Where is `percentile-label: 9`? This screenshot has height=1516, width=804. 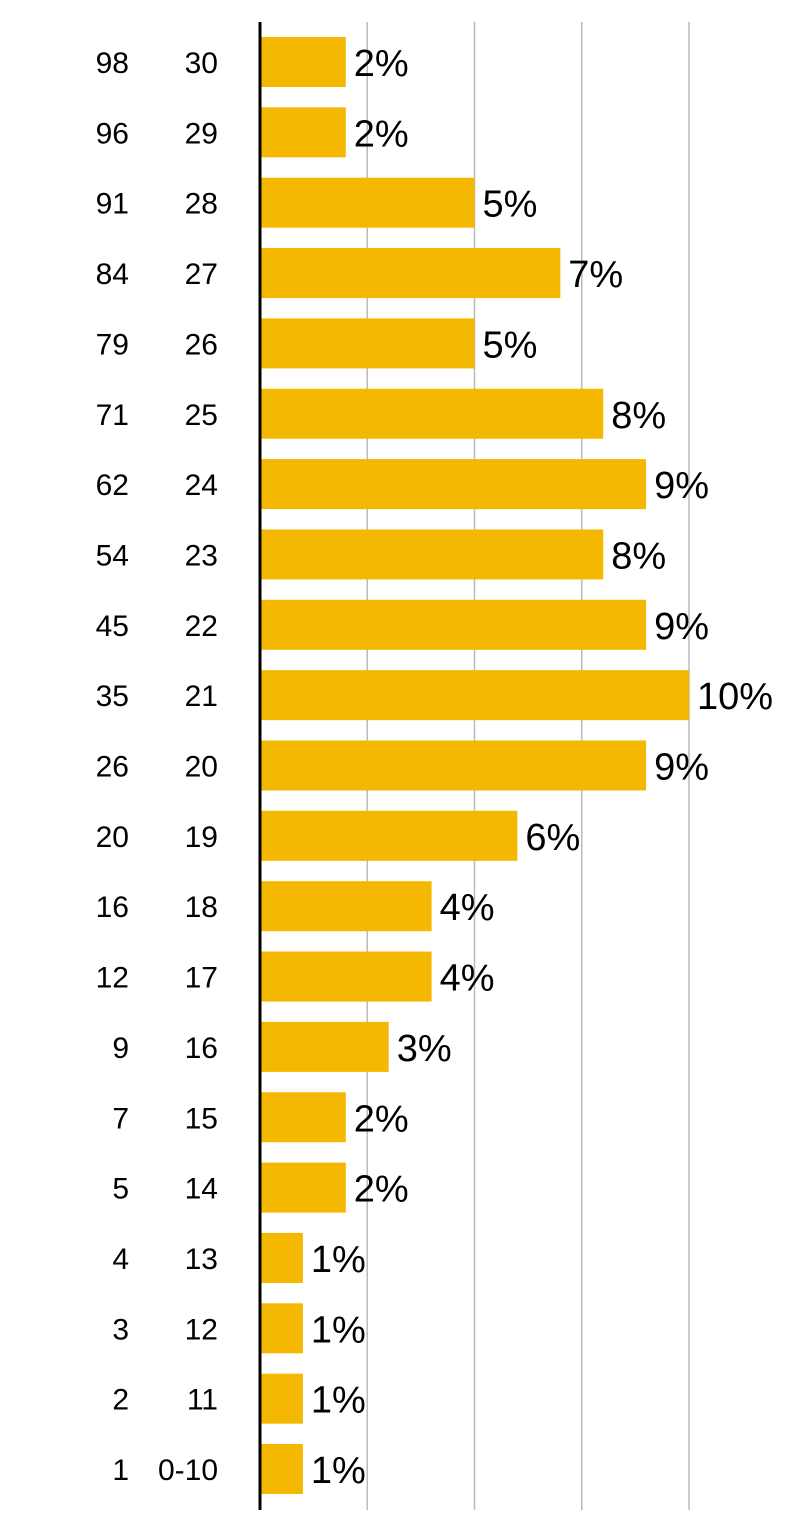
percentile-label: 9 is located at coordinates (120, 1048).